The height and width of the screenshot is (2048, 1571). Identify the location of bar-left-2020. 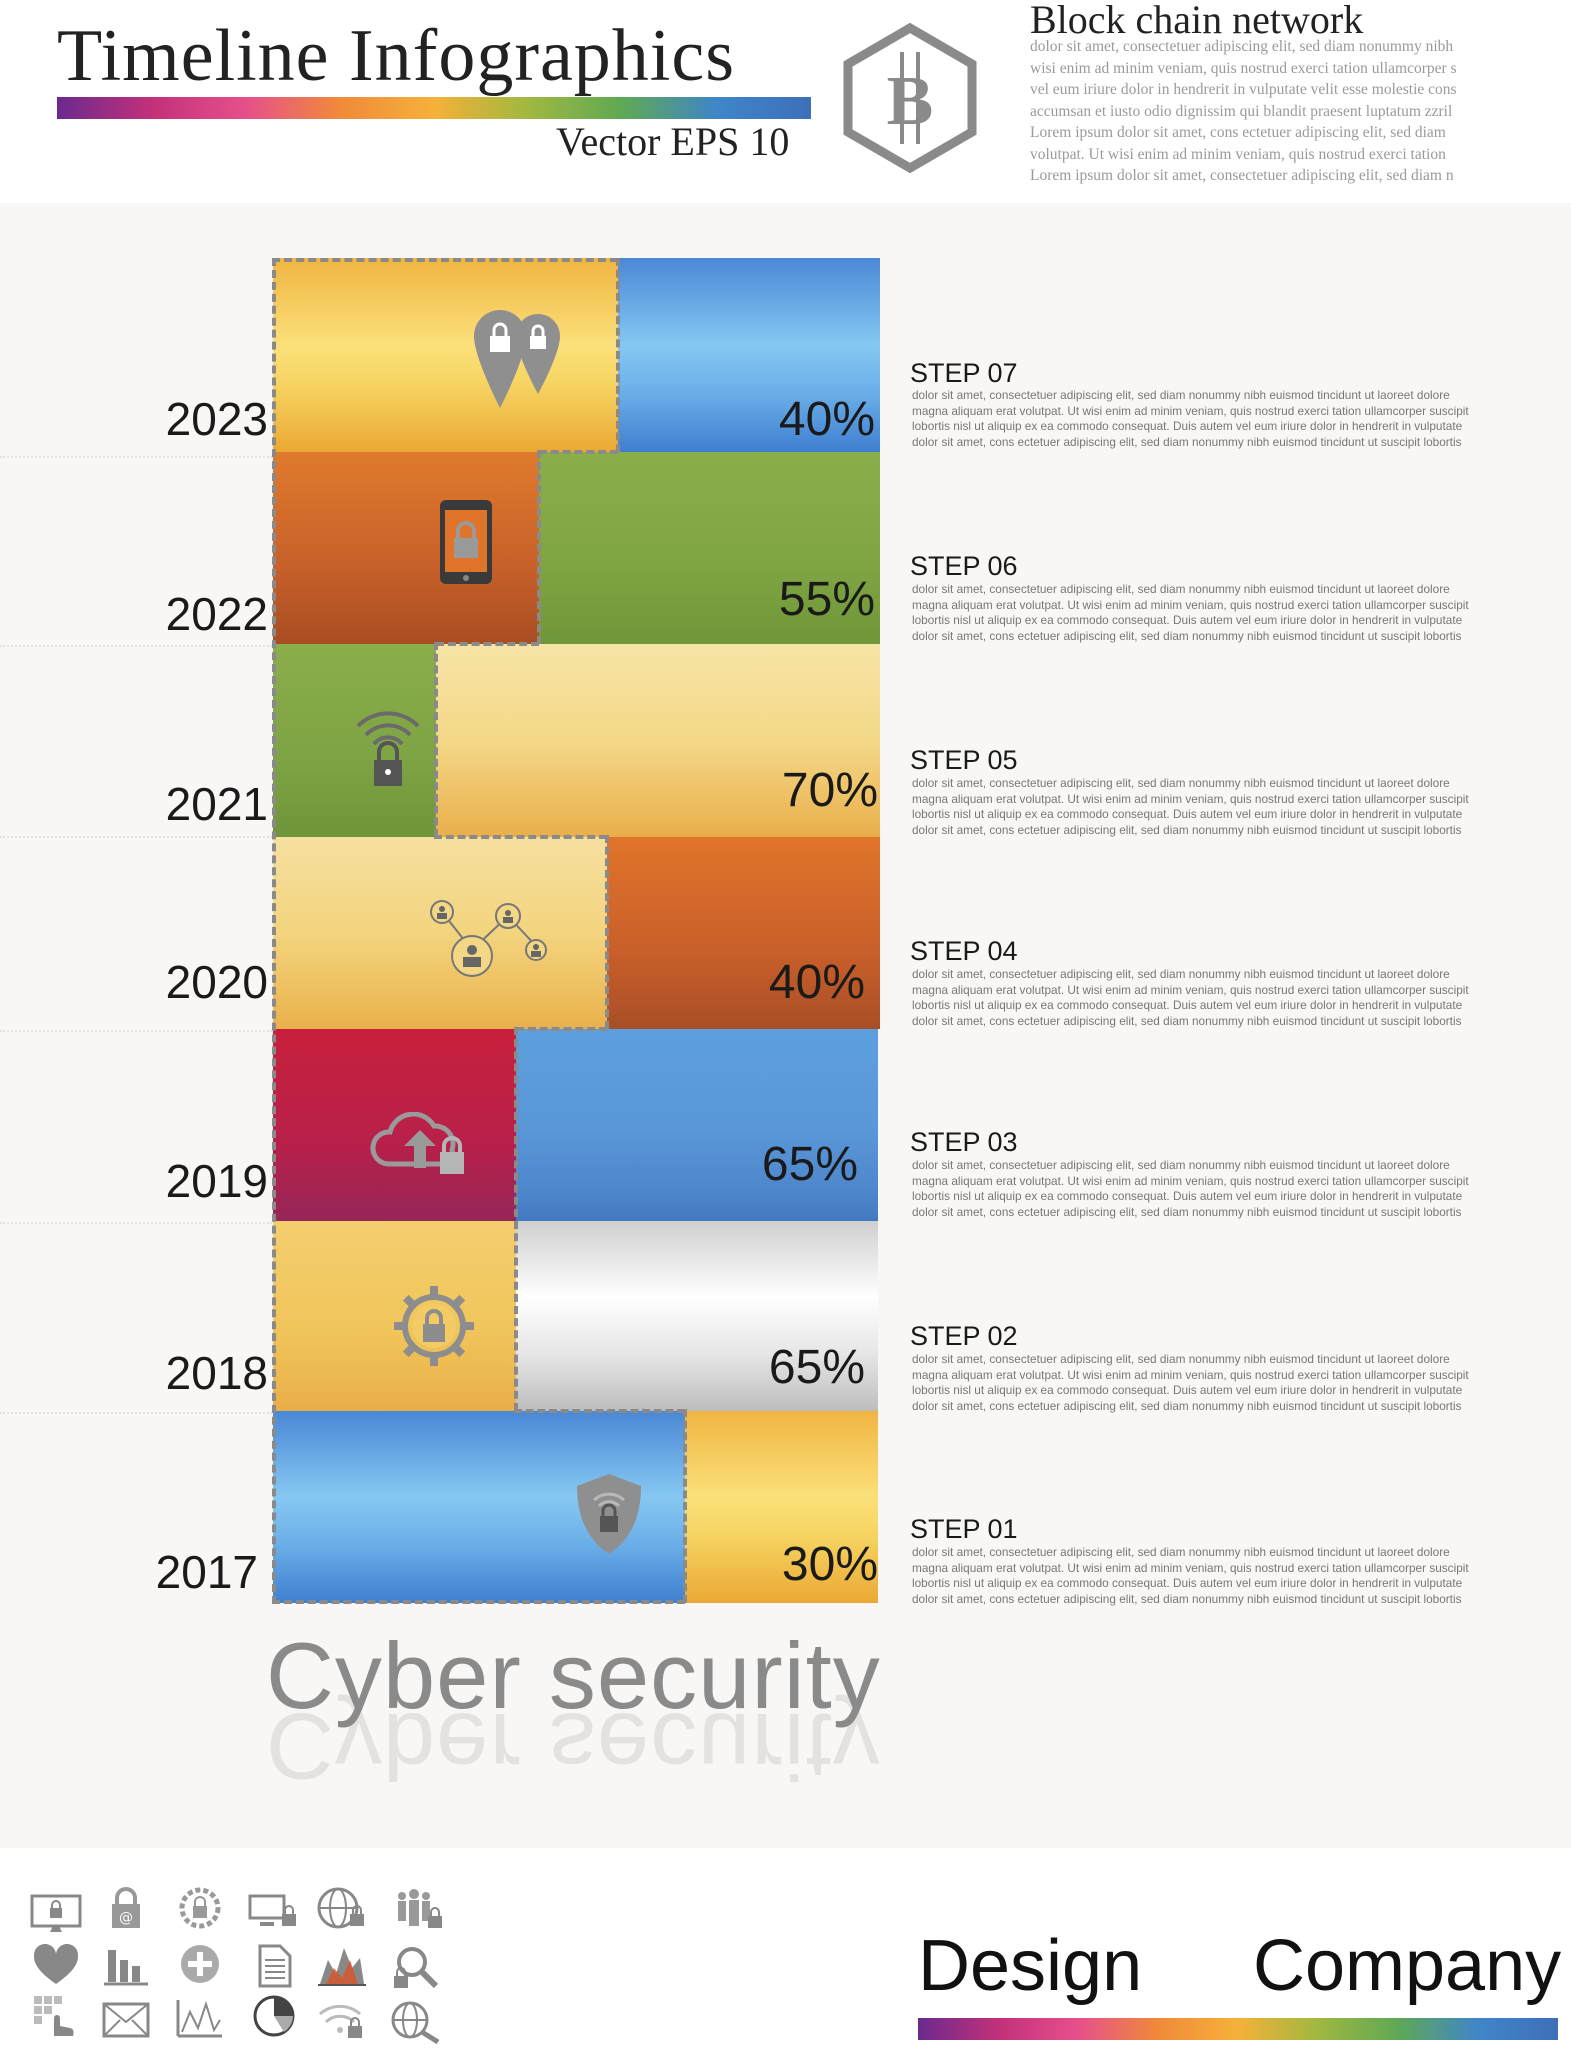
(440, 933).